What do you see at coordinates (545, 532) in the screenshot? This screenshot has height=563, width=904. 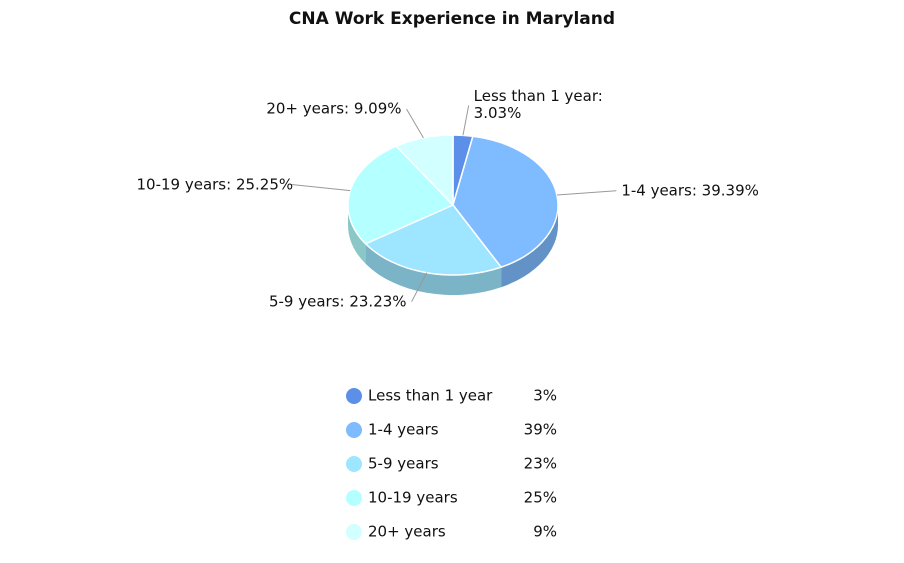 I see `legend-value: 9%` at bounding box center [545, 532].